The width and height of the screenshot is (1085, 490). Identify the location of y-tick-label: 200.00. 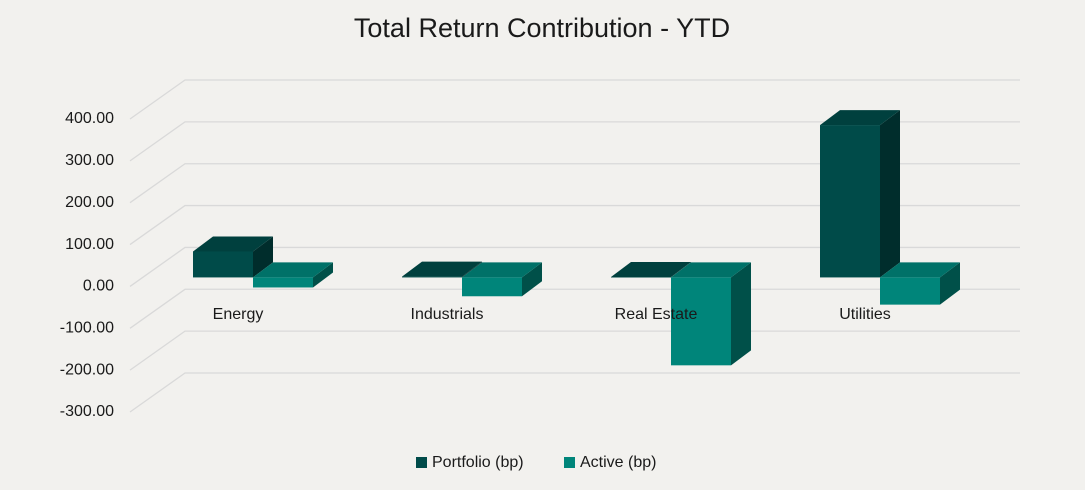
(89, 202).